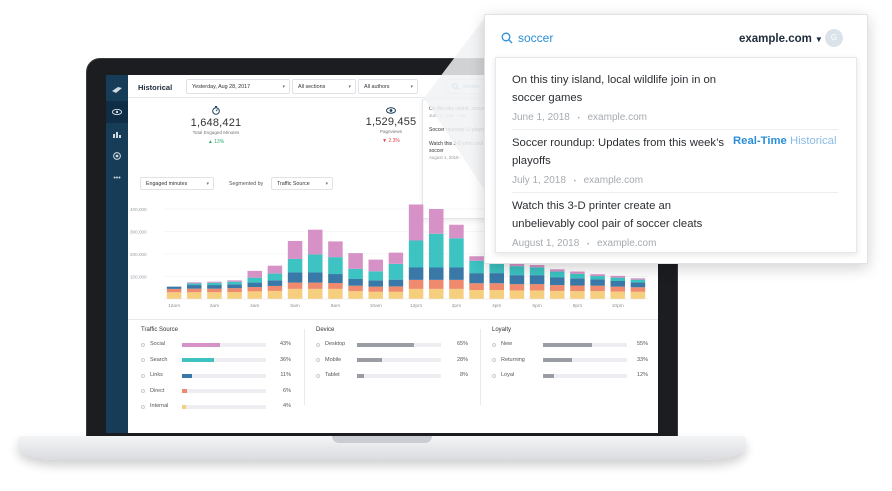 The height and width of the screenshot is (491, 892). What do you see at coordinates (217, 396) in the screenshot?
I see `breakdown-row: Direct 6%` at bounding box center [217, 396].